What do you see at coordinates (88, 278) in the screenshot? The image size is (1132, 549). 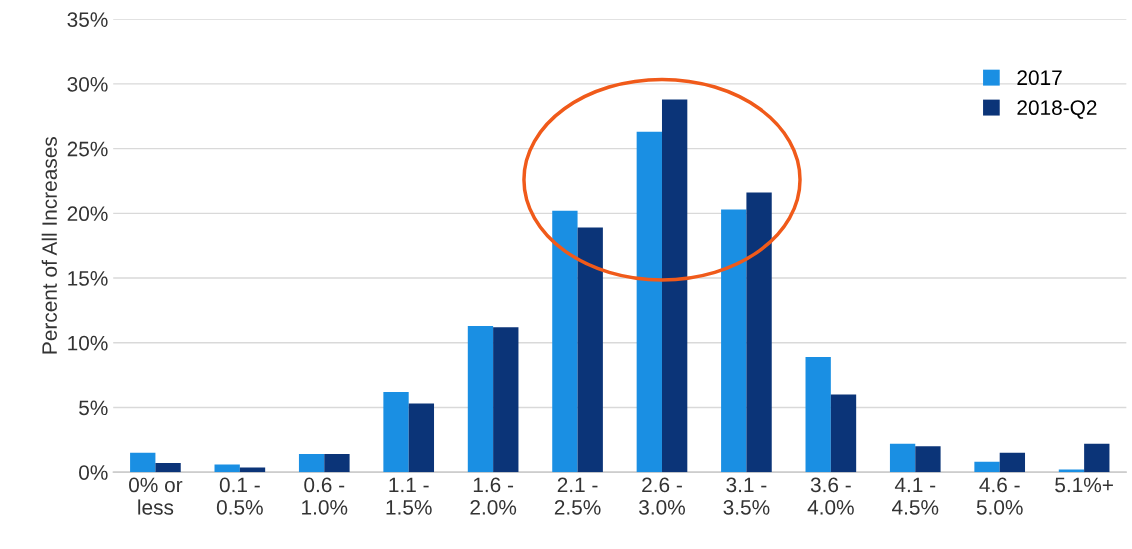 I see `y-tick-label: 15%` at bounding box center [88, 278].